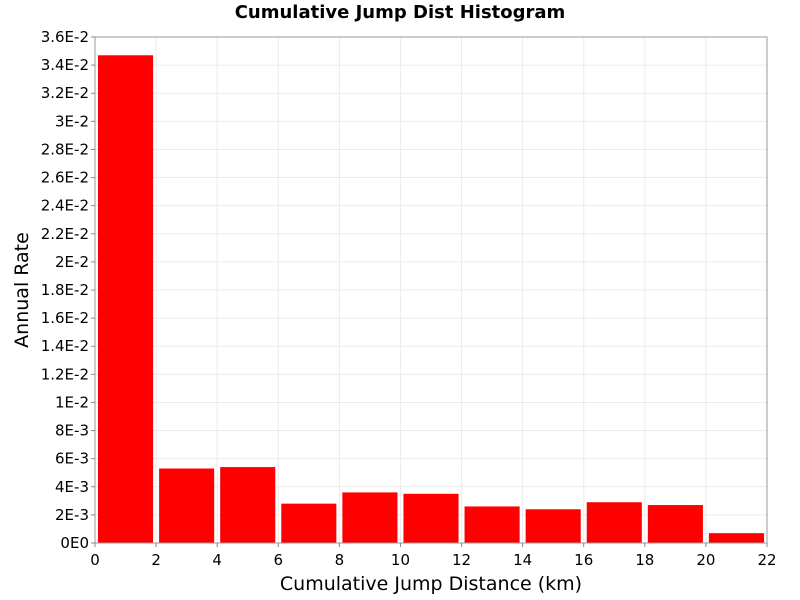 The image size is (800, 600). What do you see at coordinates (278, 560) in the screenshot?
I see `x-tick-label: 6` at bounding box center [278, 560].